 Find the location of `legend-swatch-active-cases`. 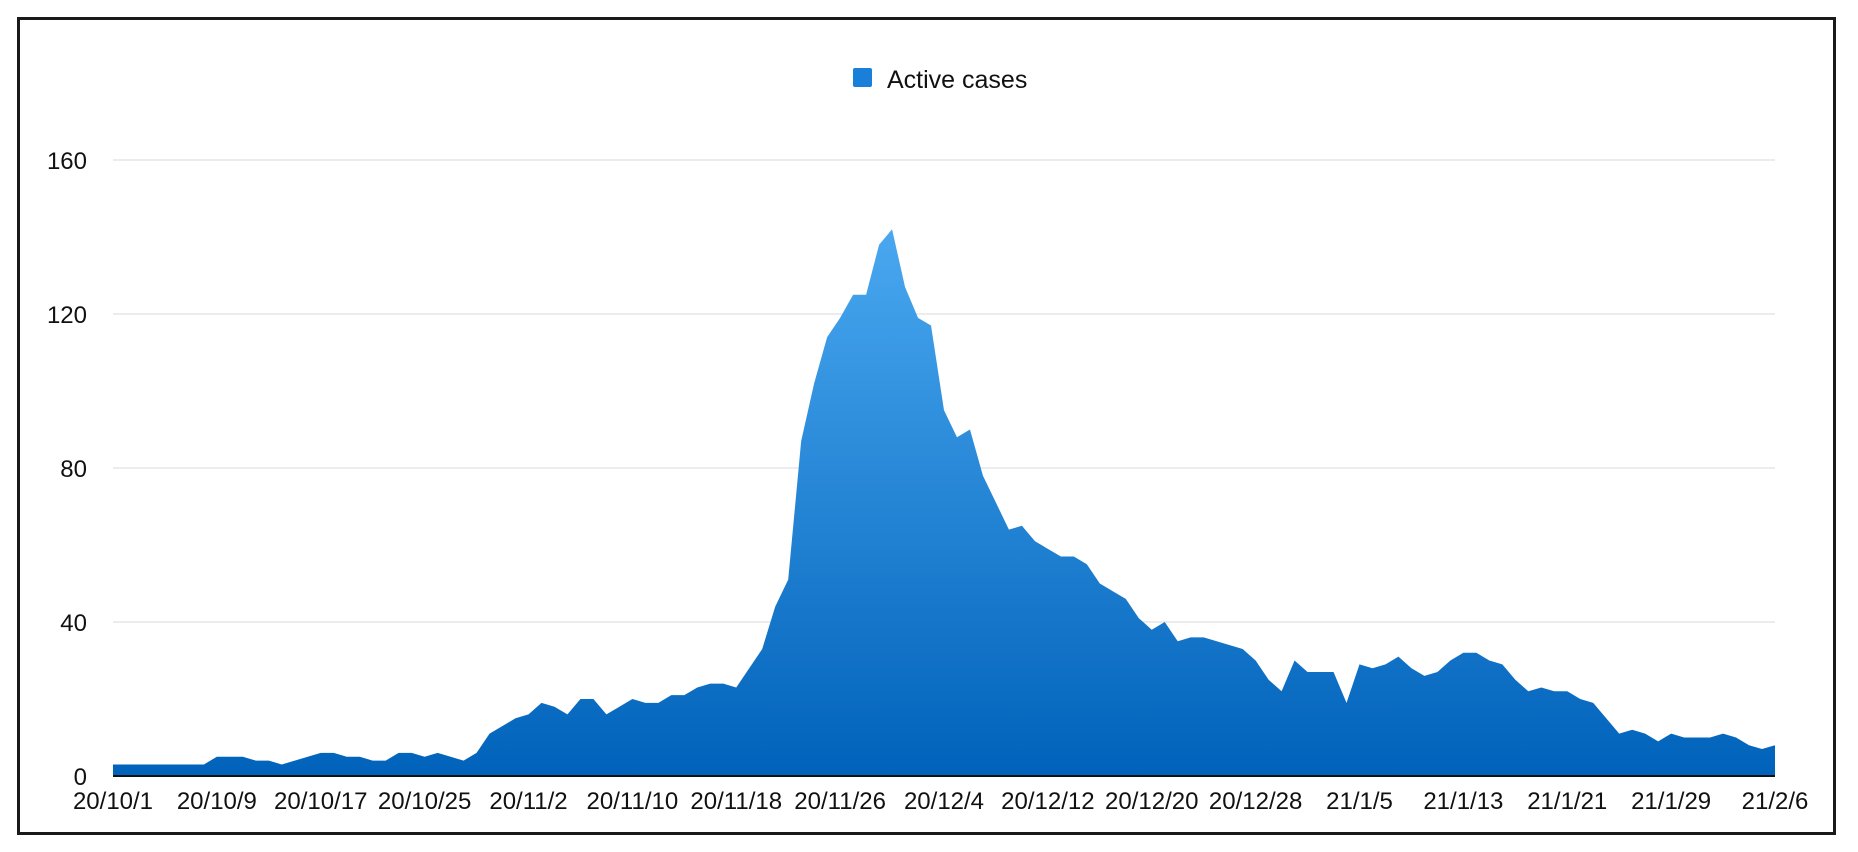

legend-swatch-active-cases is located at coordinates (862, 77).